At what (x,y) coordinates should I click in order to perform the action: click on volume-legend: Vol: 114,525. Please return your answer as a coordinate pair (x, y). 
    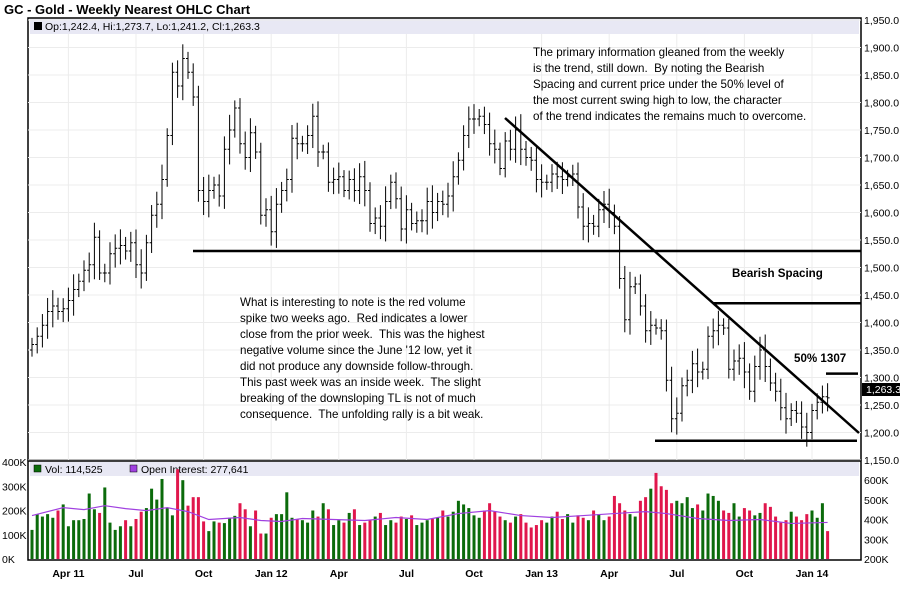
    Looking at the image, I should click on (74, 470).